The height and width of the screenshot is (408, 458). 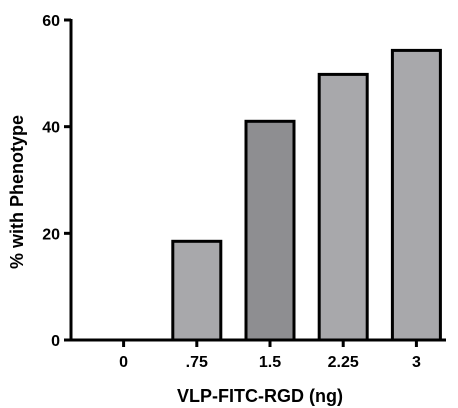 I want to click on x-tick-label-3: 3, so click(x=416, y=362).